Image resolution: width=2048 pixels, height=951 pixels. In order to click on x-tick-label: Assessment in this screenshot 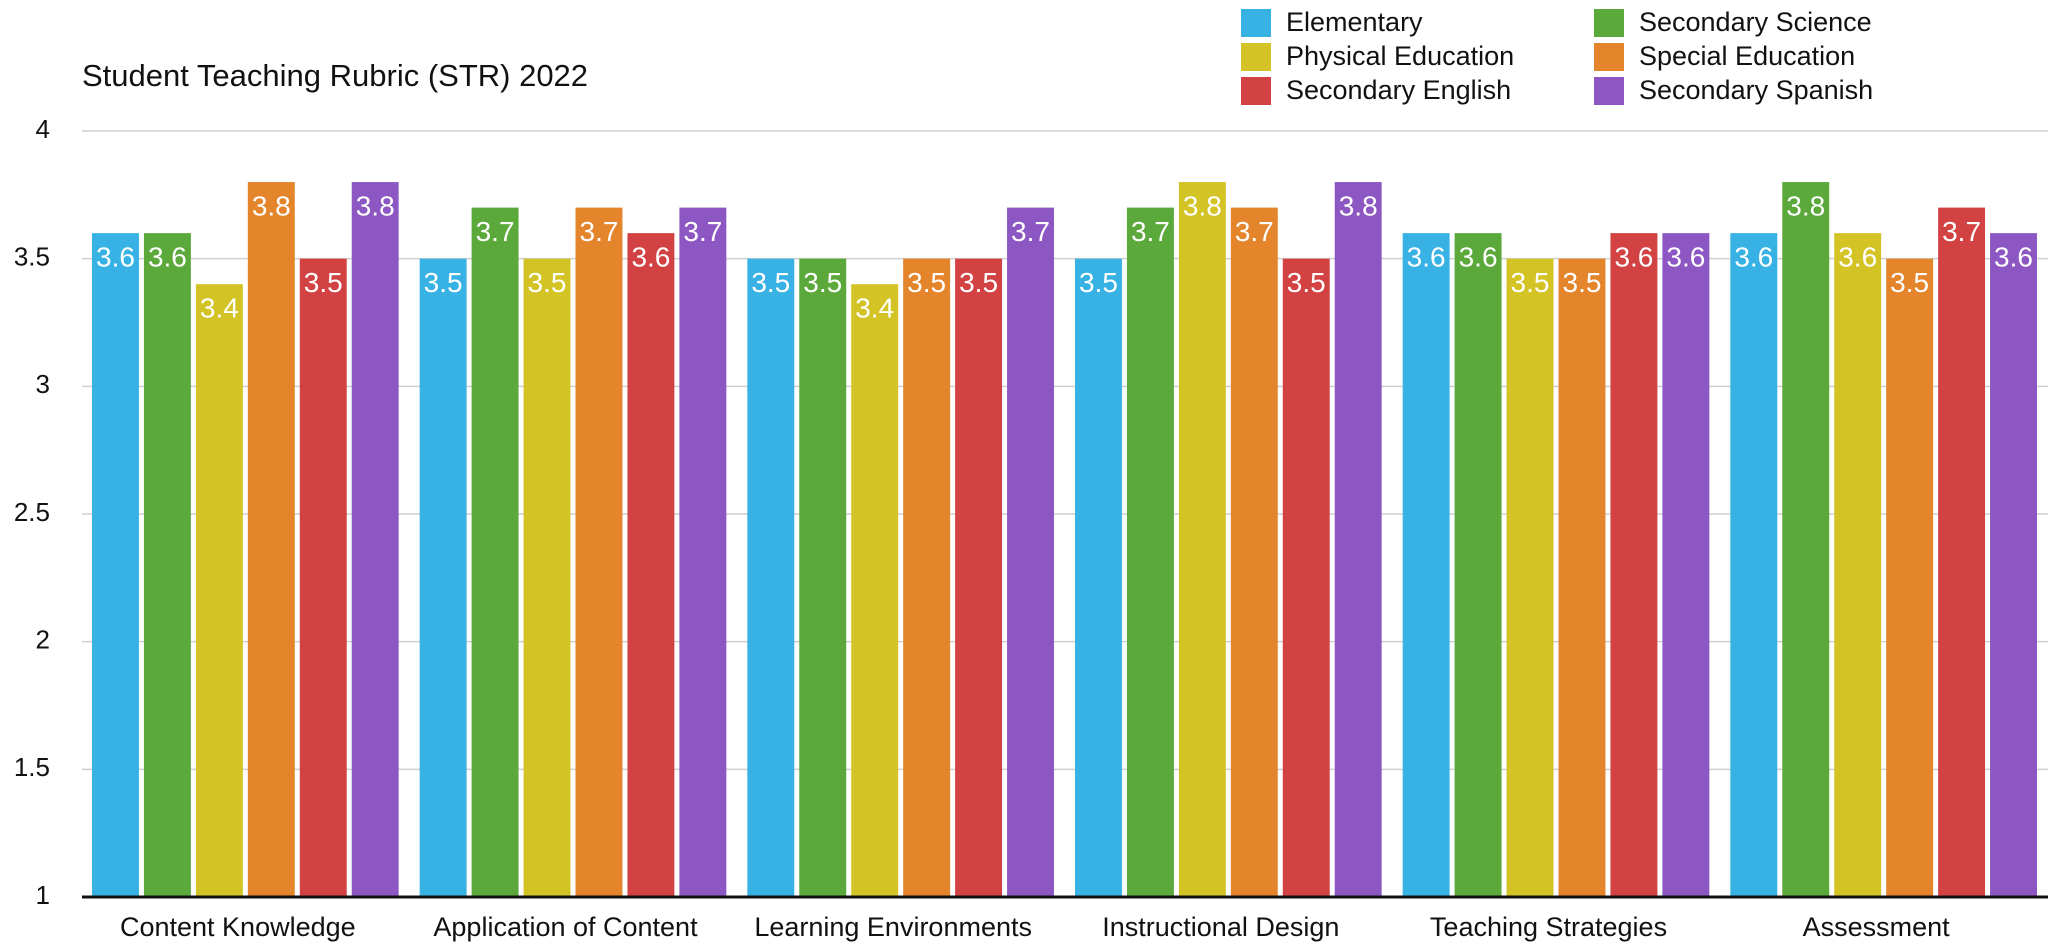, I will do `click(1877, 927)`.